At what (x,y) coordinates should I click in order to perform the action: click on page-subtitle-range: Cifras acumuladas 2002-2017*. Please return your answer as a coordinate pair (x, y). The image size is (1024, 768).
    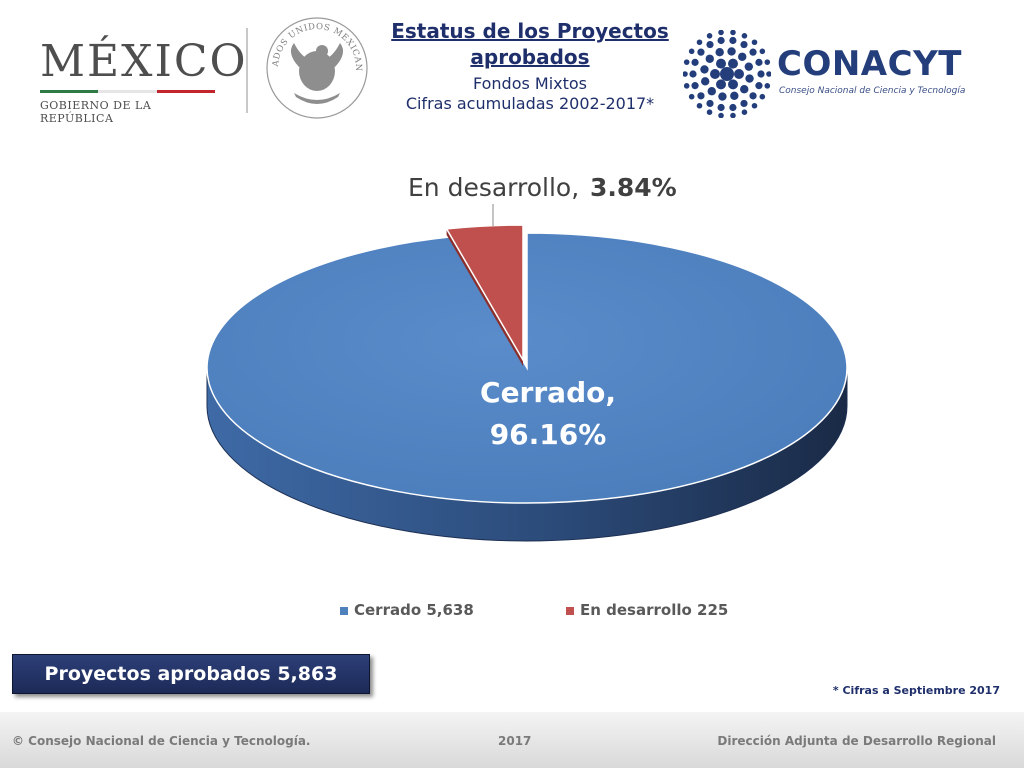
    Looking at the image, I should click on (530, 103).